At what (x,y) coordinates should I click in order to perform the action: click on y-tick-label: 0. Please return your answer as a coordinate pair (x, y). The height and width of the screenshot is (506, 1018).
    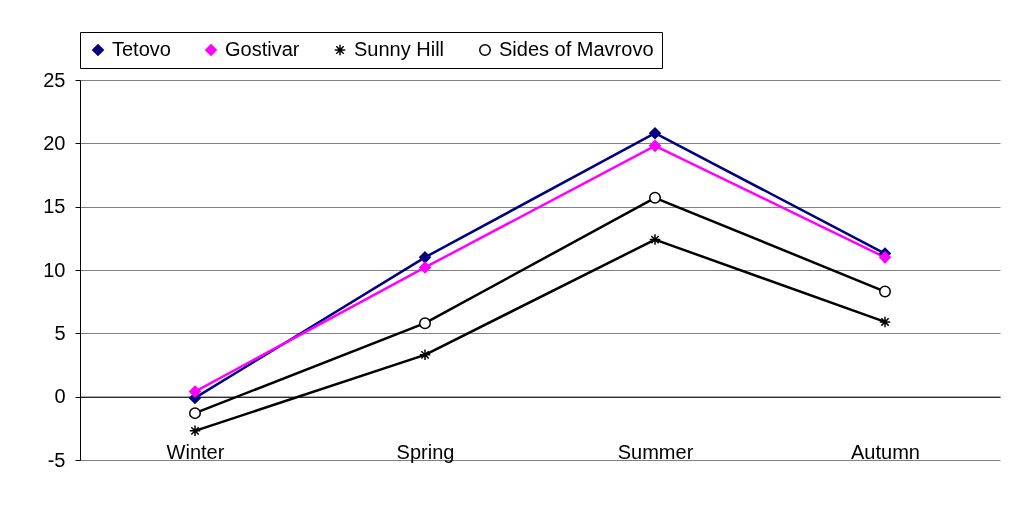
    Looking at the image, I should click on (60, 396).